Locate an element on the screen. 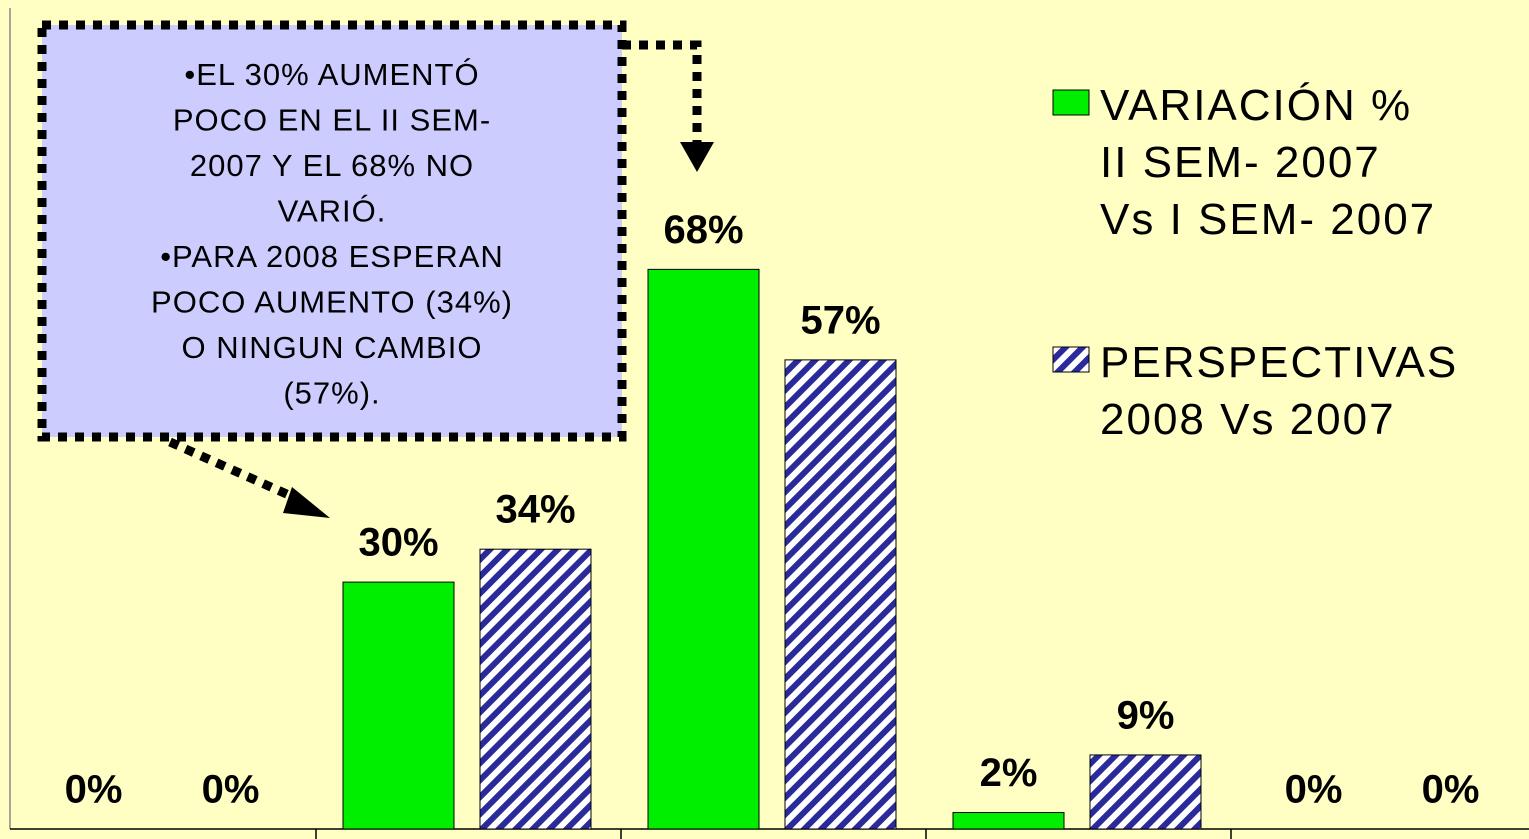  annotation-text: •EL 30% AUMENTÓ is located at coordinates (331, 74).